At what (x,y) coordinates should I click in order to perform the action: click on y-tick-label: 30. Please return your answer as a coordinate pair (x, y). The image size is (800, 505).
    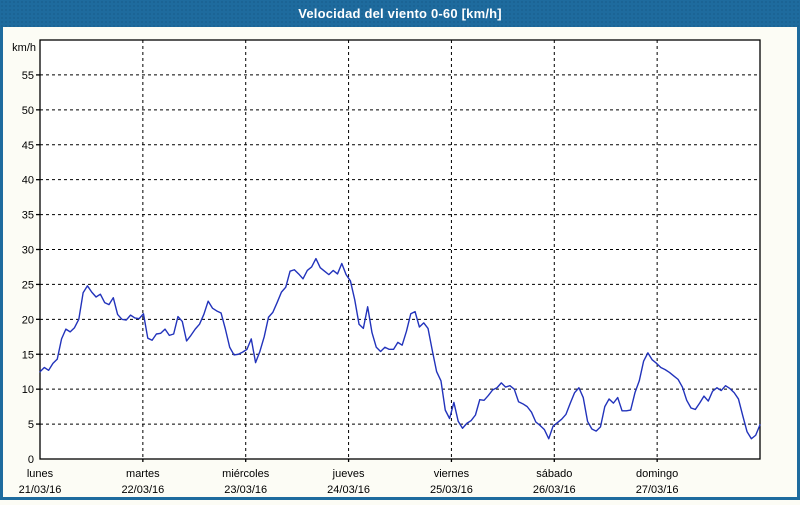
    Looking at the image, I should click on (28, 251).